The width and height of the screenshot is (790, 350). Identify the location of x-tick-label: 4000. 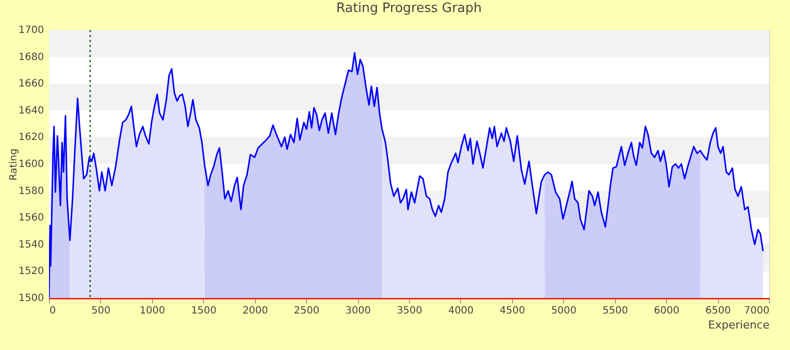
(461, 311).